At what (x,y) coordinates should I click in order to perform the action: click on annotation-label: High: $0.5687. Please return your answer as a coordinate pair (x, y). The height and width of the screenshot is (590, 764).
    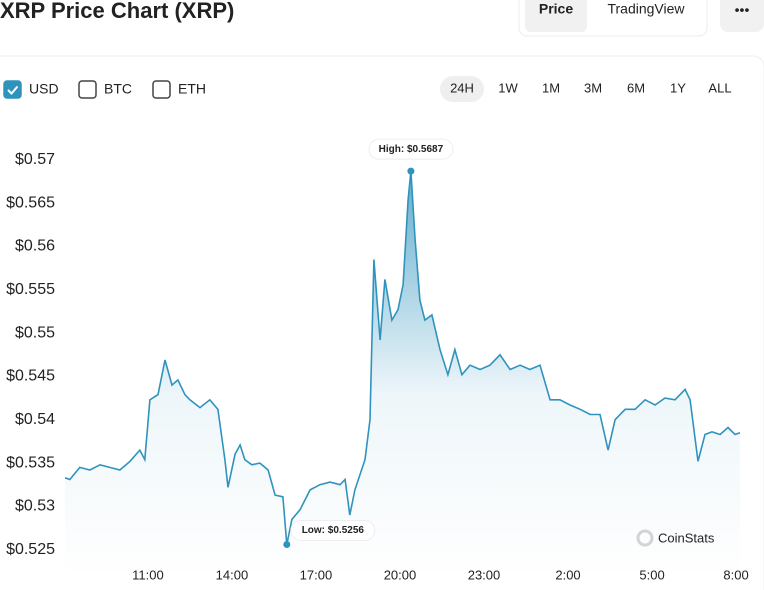
    Looking at the image, I should click on (411, 149).